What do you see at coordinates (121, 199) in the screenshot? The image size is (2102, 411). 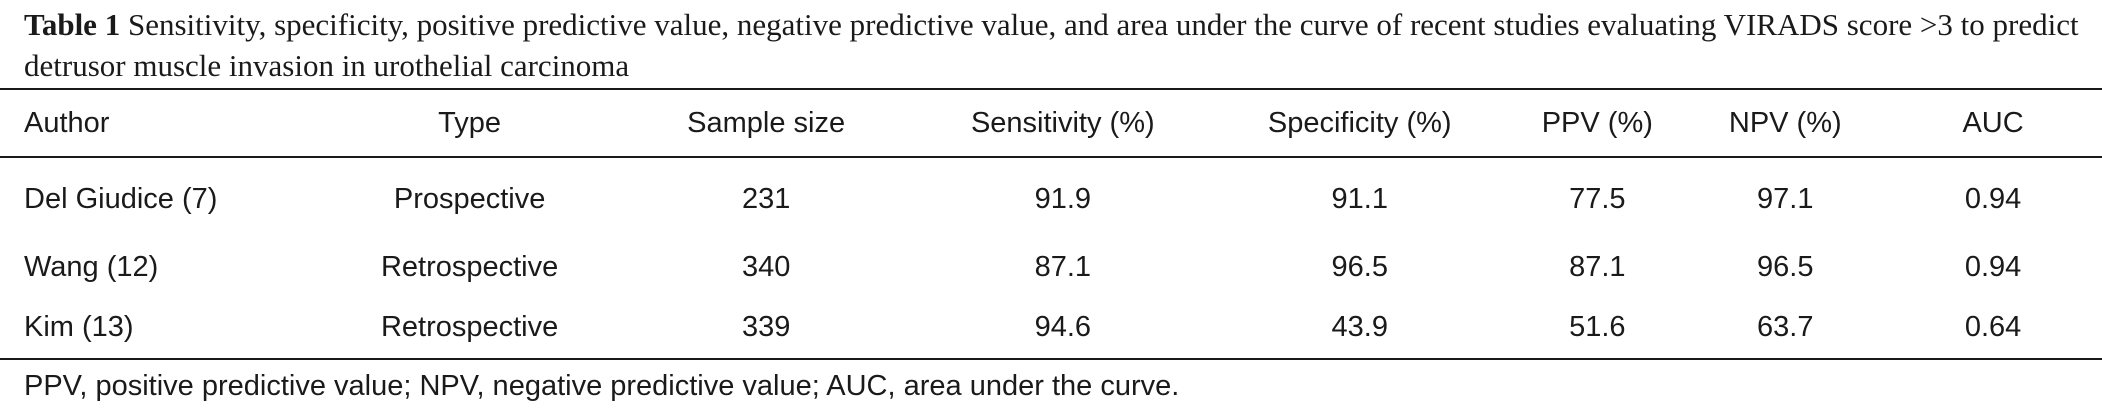 I see `cell-author: Del Giudice (7)` at bounding box center [121, 199].